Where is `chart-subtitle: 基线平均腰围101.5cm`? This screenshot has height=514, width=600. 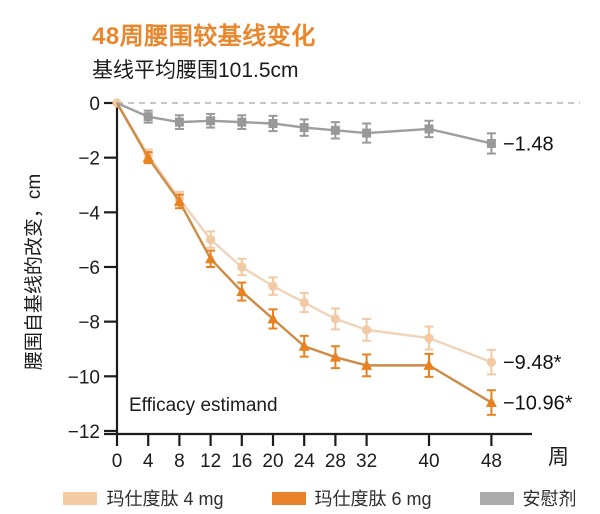 chart-subtitle: 基线平均腰围101.5cm is located at coordinates (195, 70).